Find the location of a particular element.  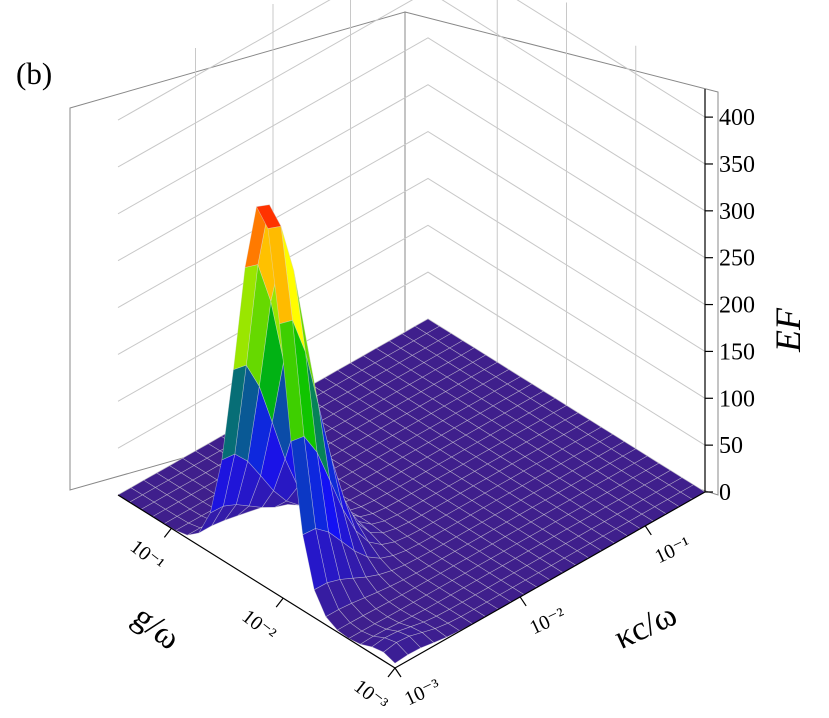

z-tick-label: 250 is located at coordinates (737, 259).